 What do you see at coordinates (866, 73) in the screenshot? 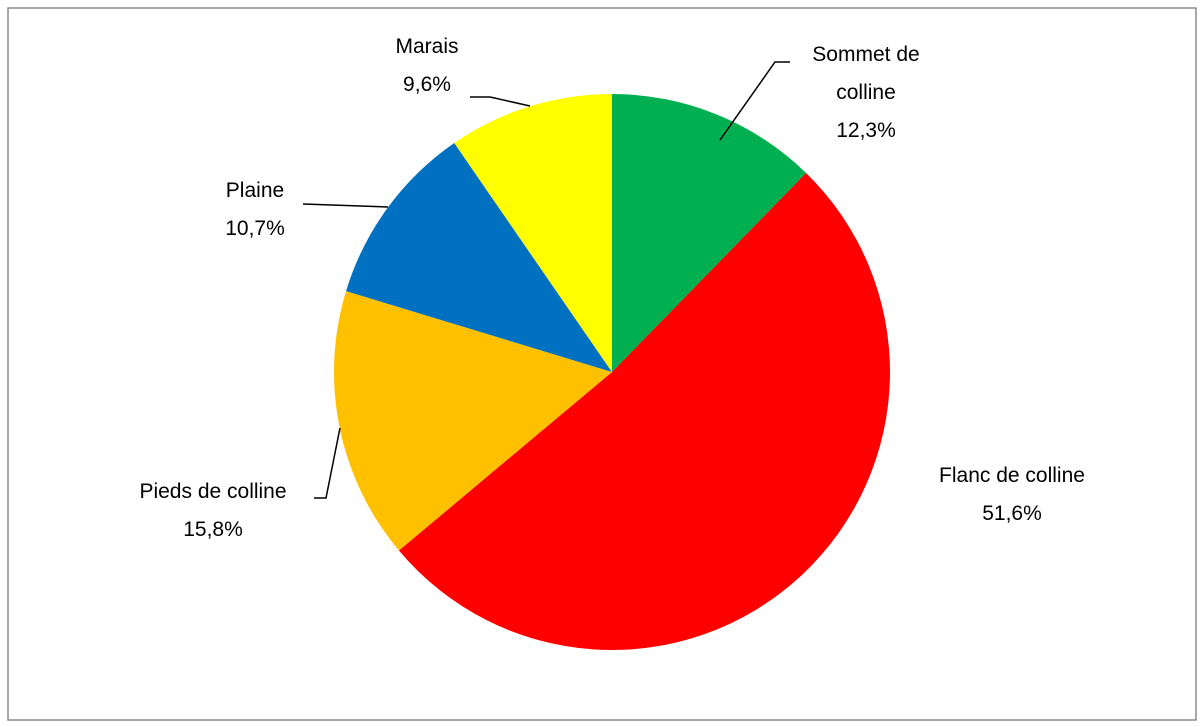
I see `category-label: Sommet de colline` at bounding box center [866, 73].